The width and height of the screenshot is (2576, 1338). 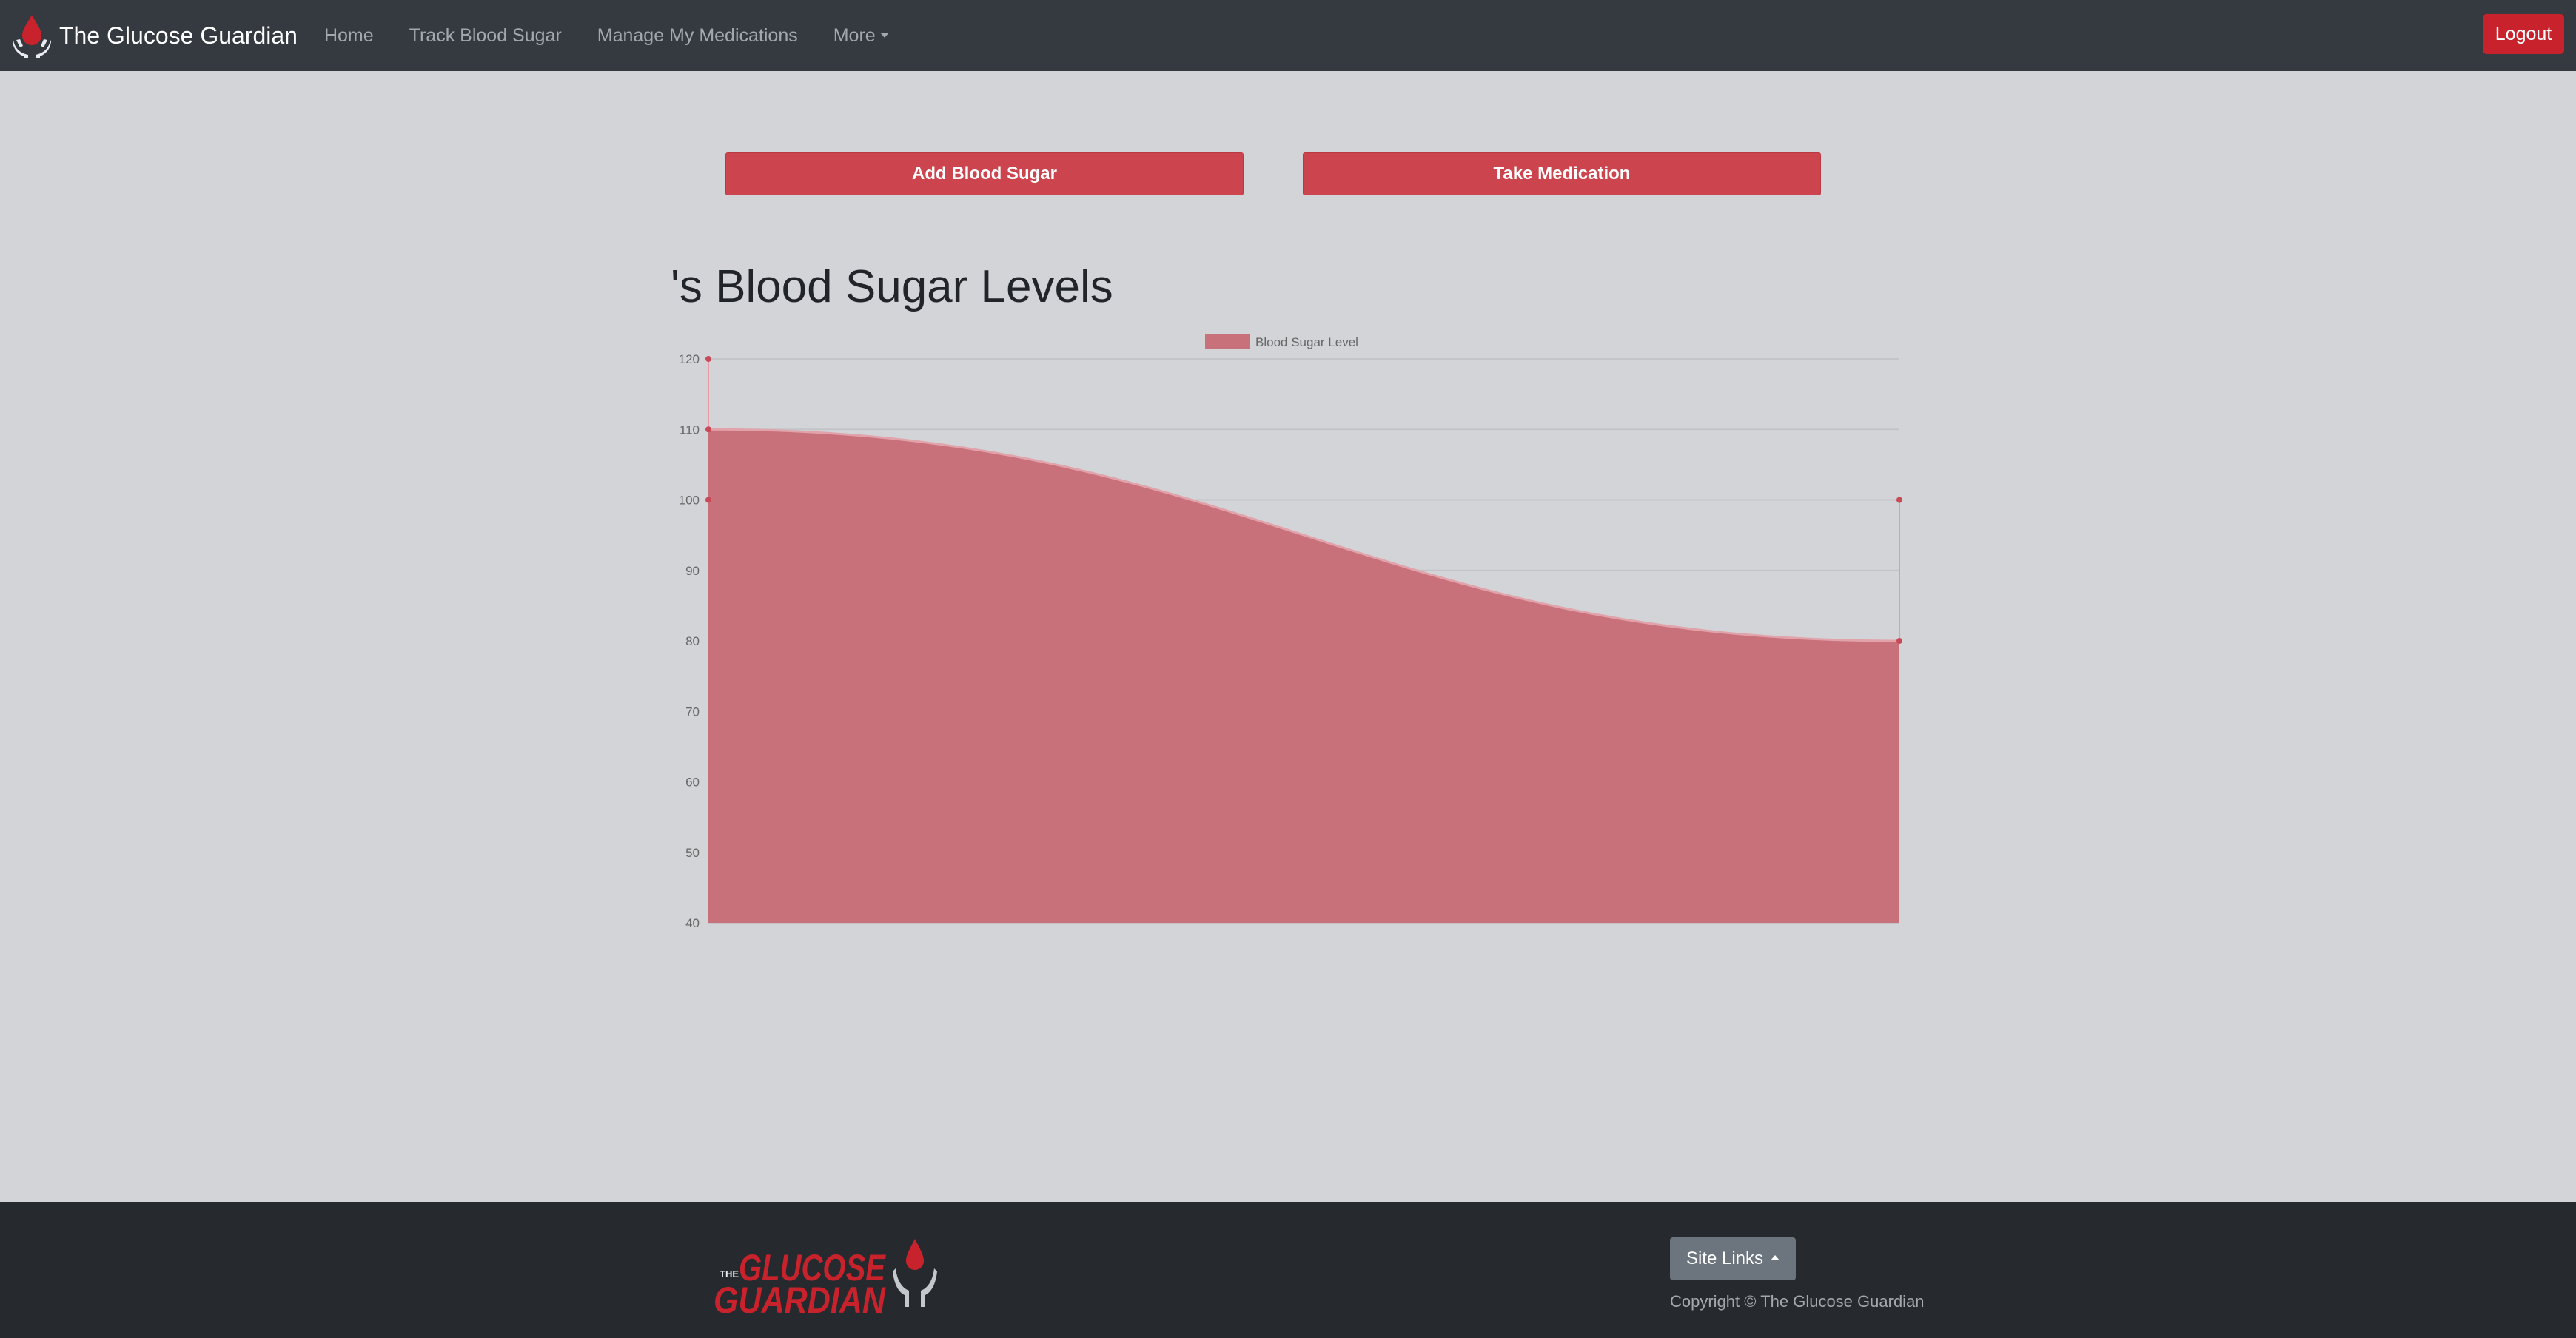 I want to click on take-medication-button: Take Medication, so click(x=1562, y=173).